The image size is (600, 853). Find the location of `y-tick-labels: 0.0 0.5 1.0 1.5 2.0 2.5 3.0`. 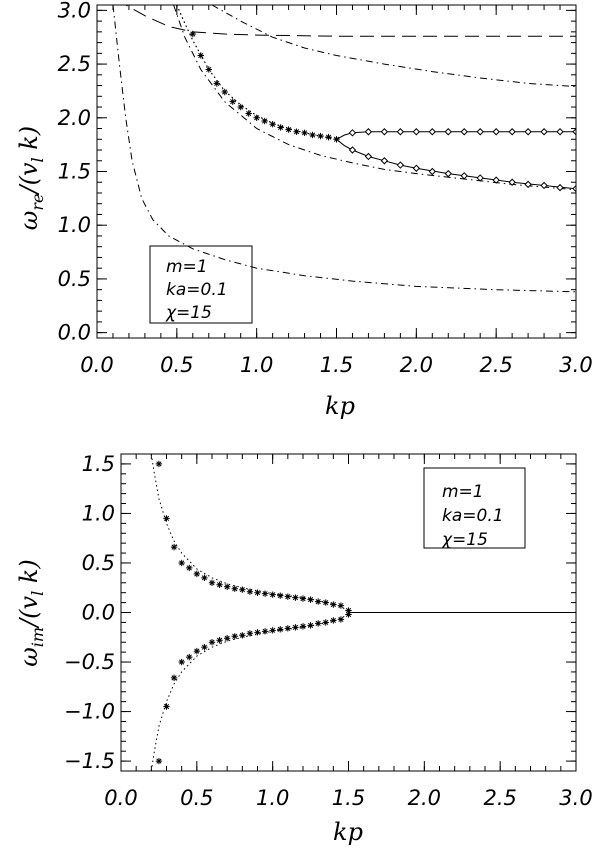

y-tick-labels: 0.0 0.5 1.0 1.5 2.0 2.5 3.0 is located at coordinates (74, 172).